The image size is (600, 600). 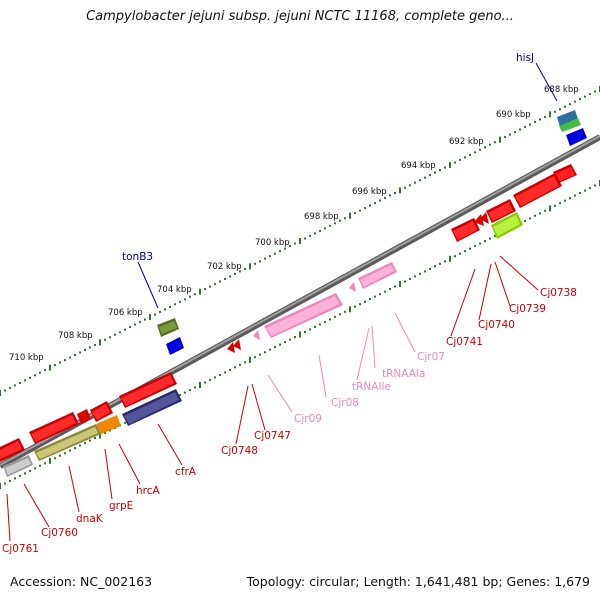 I want to click on gene-arrow-lime, so click(x=507, y=225).